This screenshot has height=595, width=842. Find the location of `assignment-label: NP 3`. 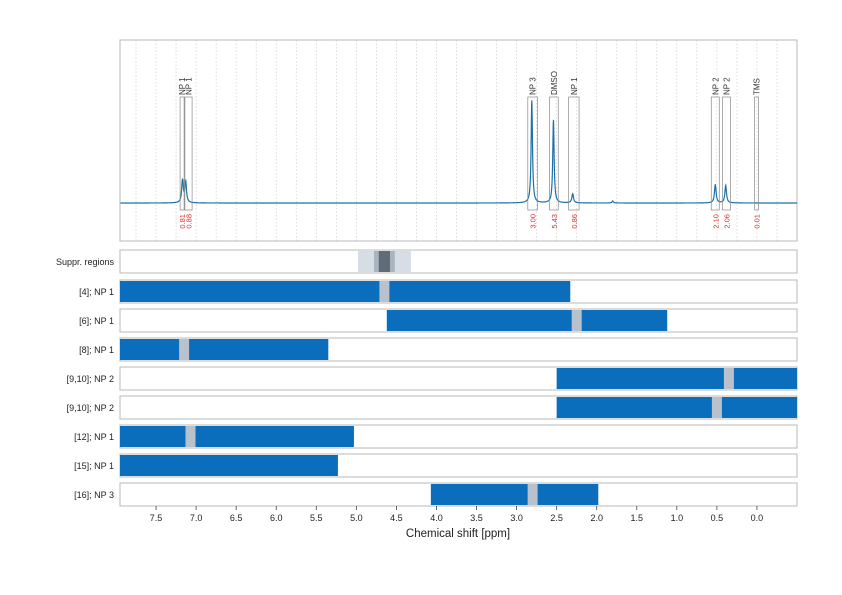

assignment-label: NP 3 is located at coordinates (533, 86).